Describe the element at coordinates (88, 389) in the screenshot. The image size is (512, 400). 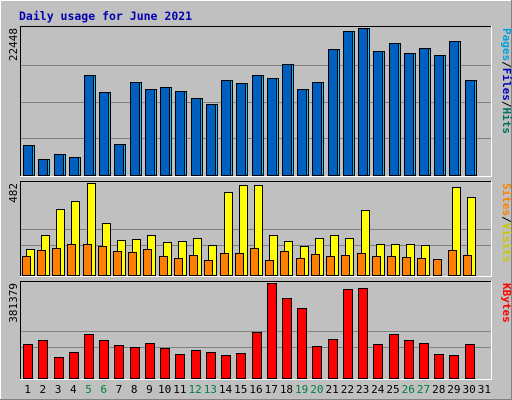
I see `x-tick-label: 5` at that location.